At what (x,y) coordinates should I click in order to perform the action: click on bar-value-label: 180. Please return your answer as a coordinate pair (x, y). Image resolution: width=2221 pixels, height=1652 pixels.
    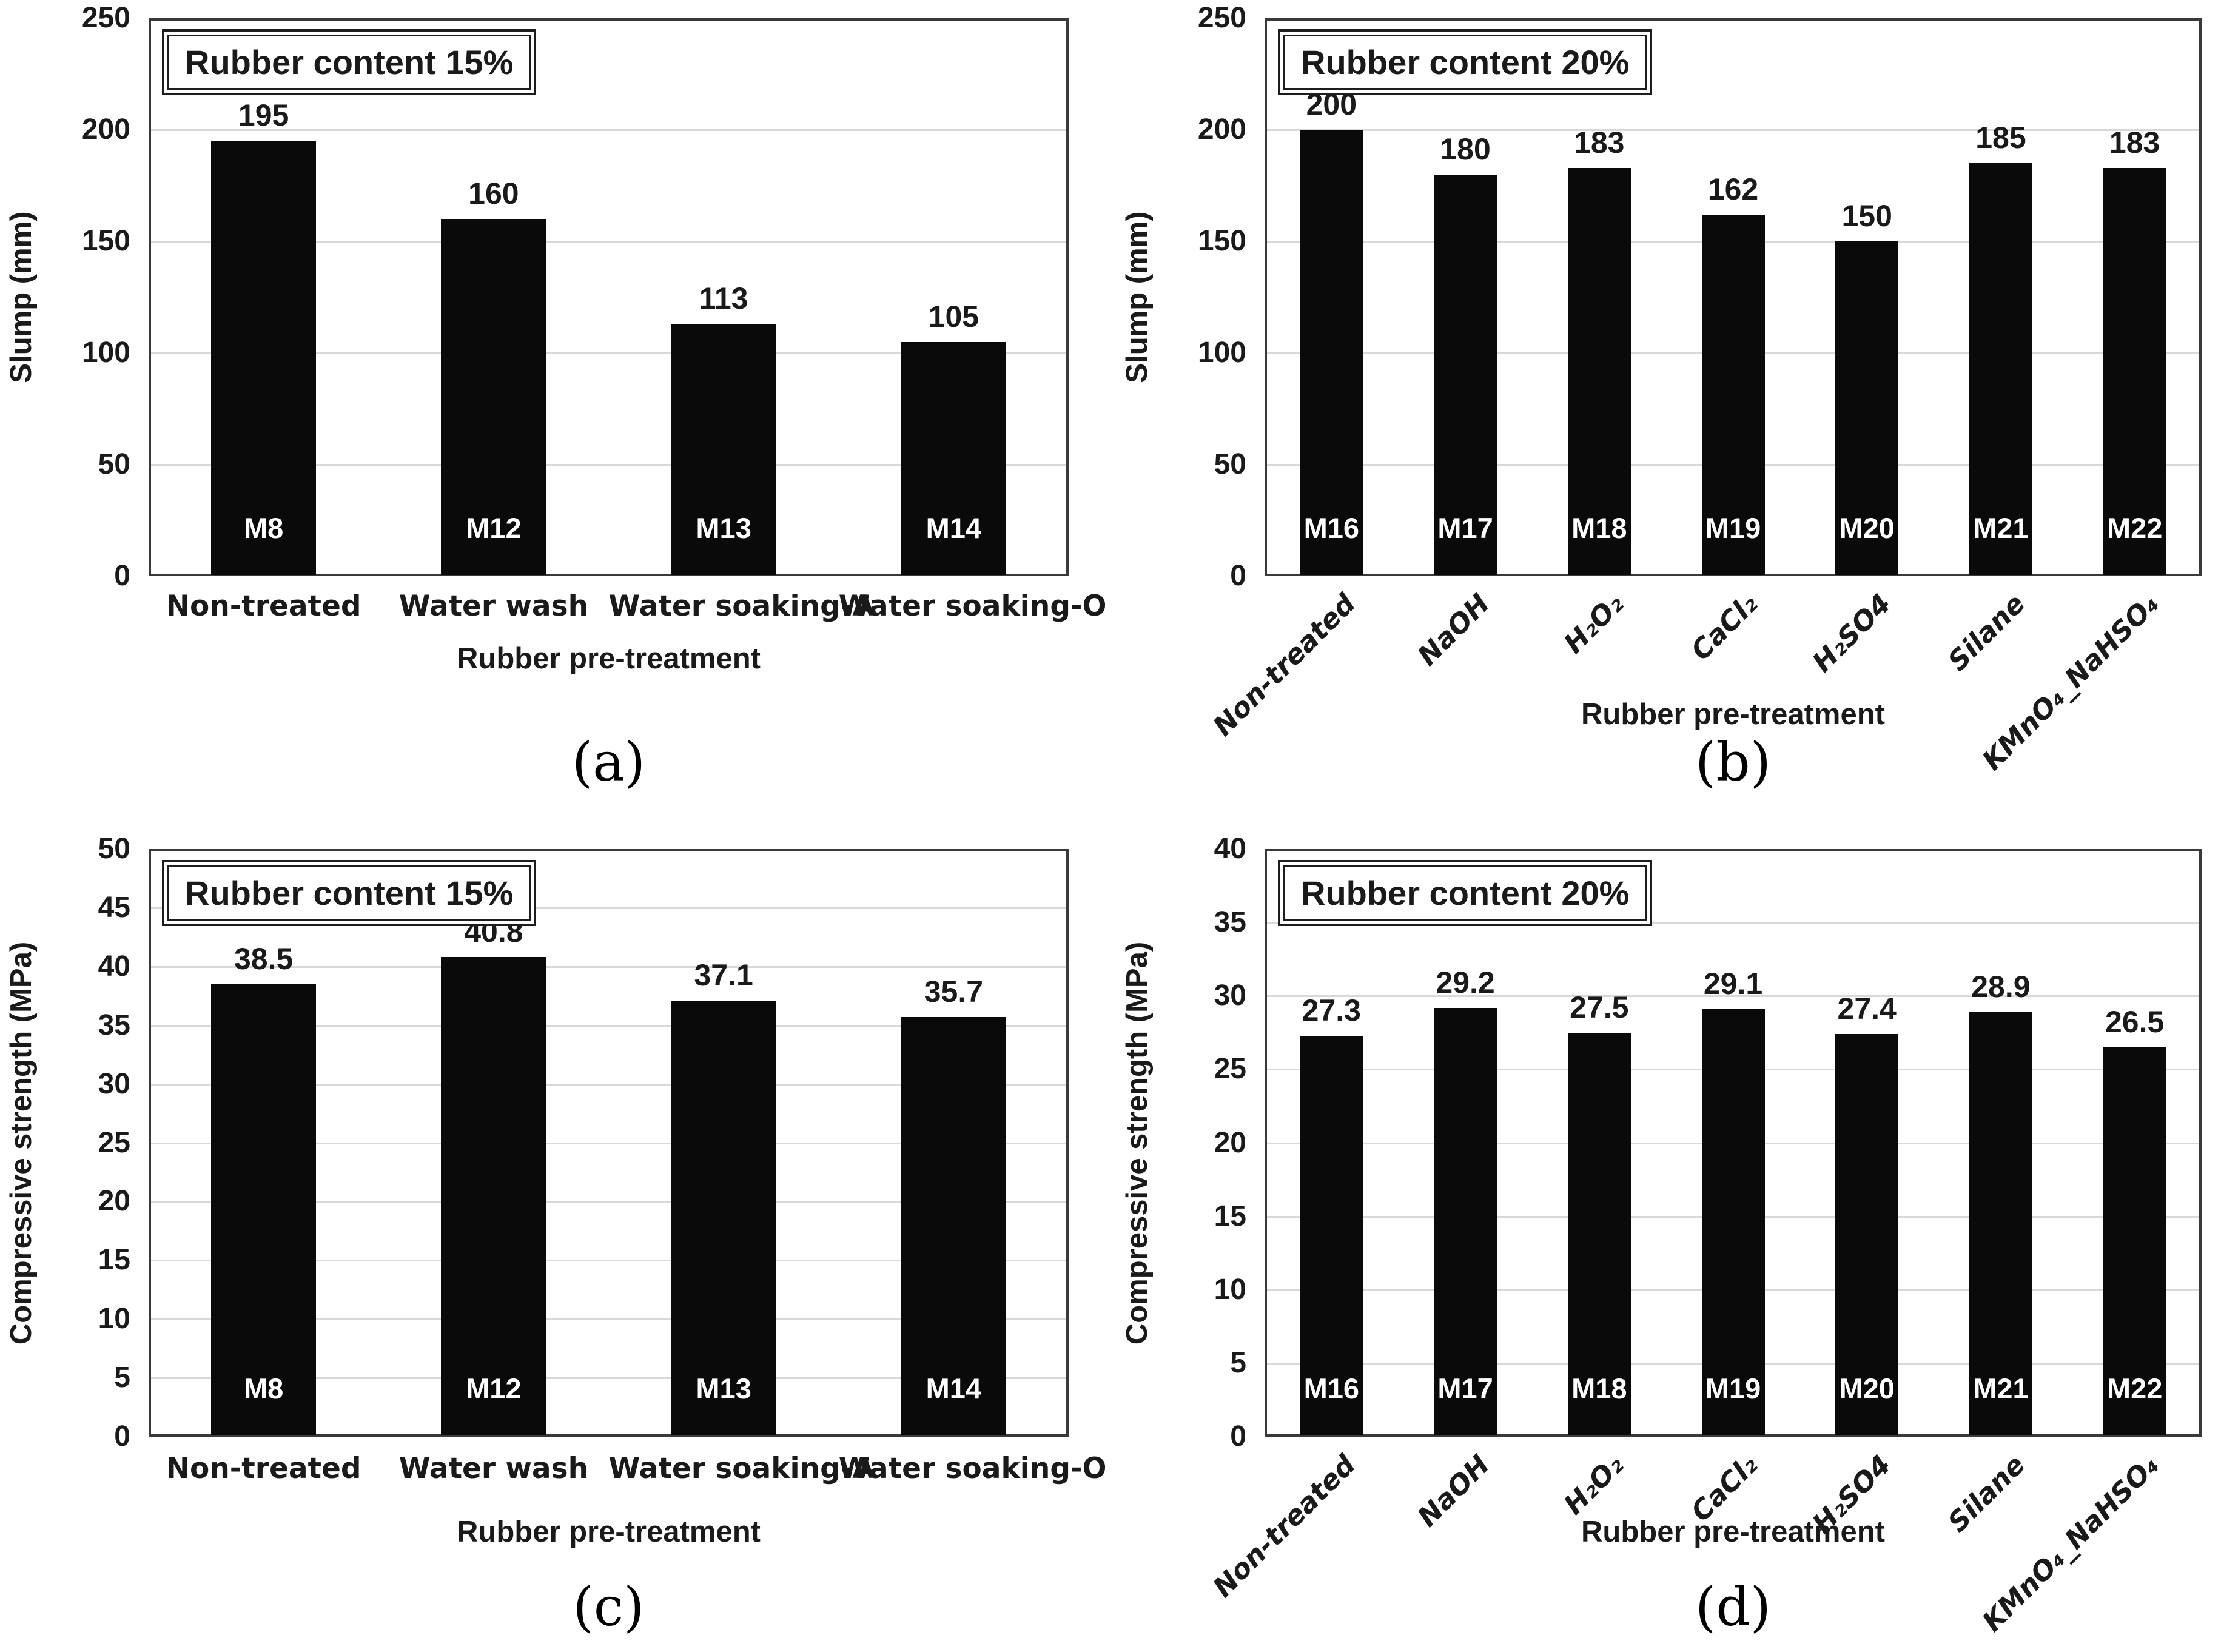
    Looking at the image, I should click on (1465, 149).